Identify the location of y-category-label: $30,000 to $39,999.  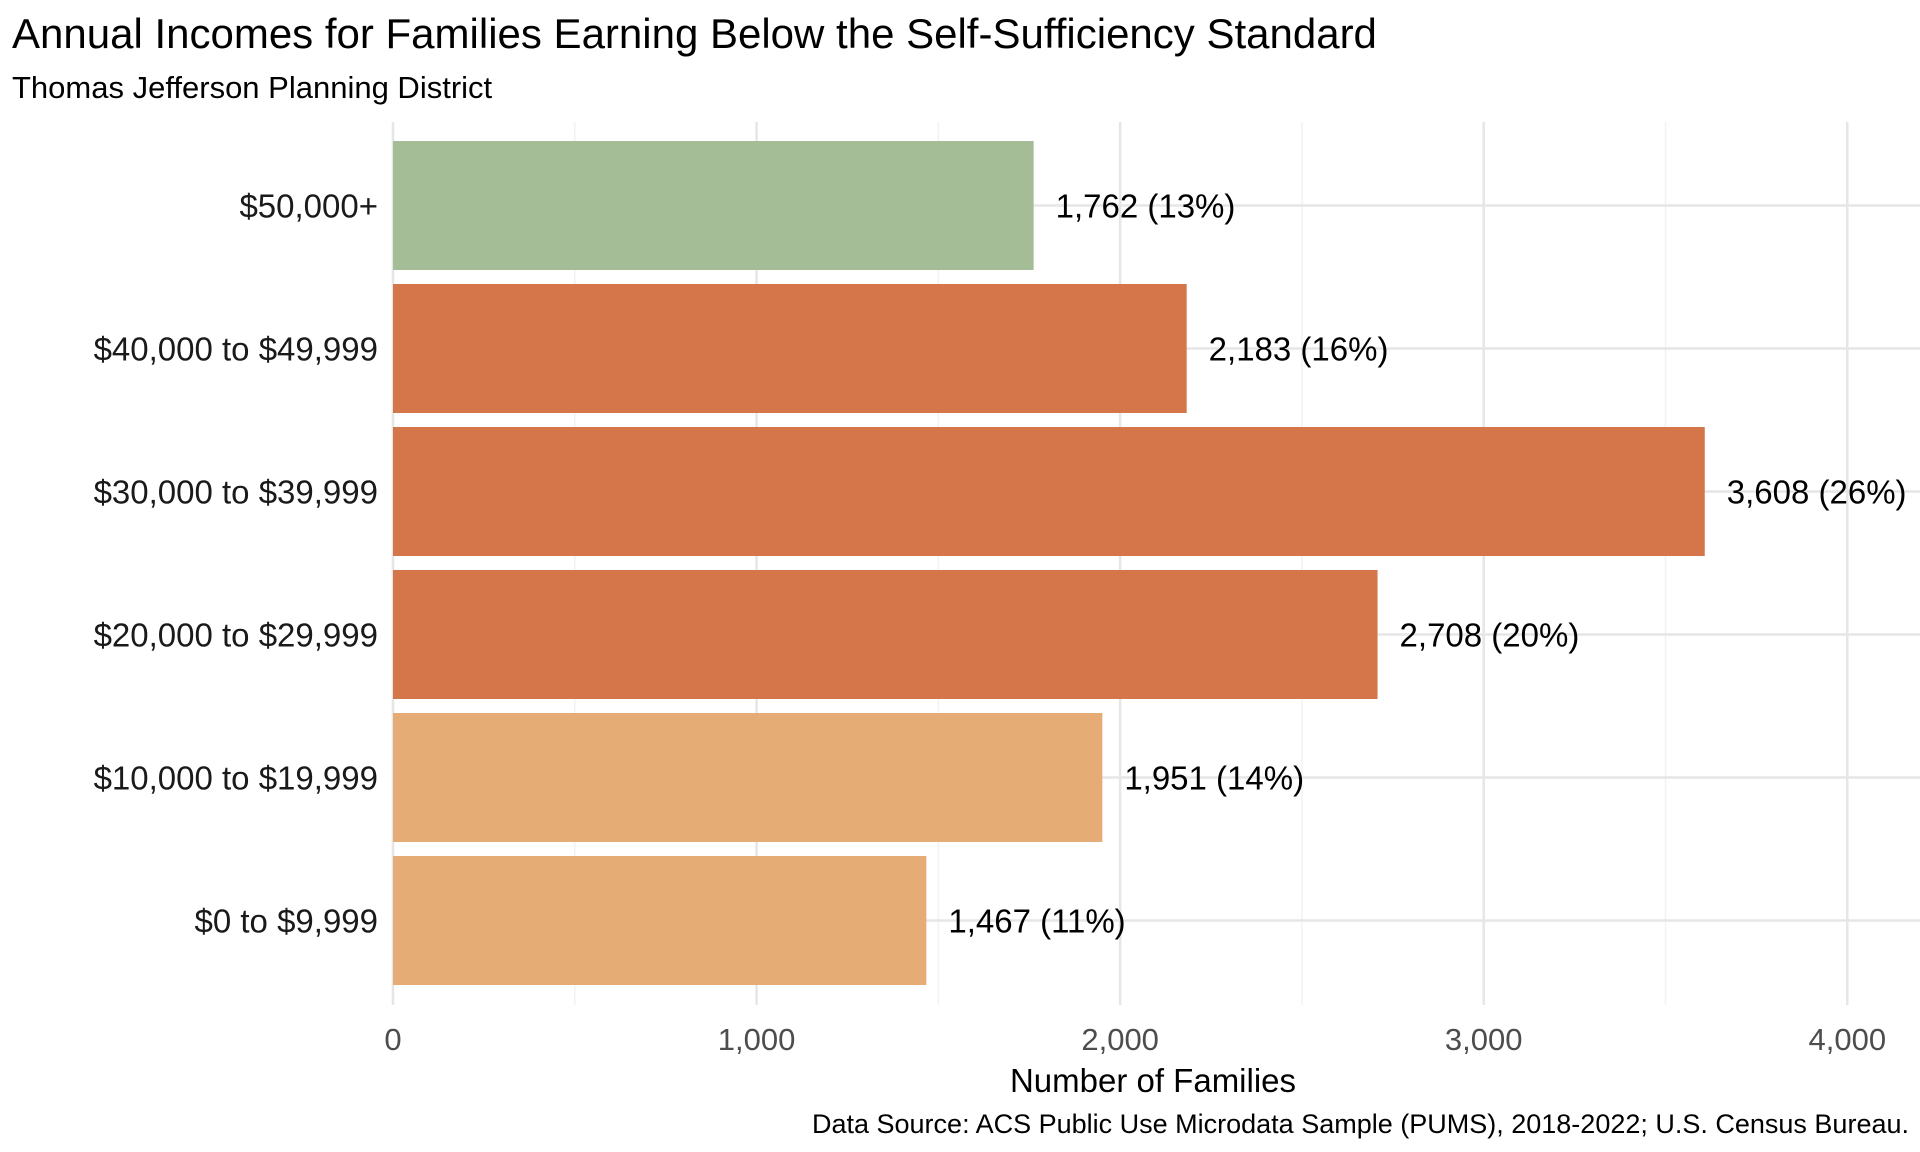
(236, 492).